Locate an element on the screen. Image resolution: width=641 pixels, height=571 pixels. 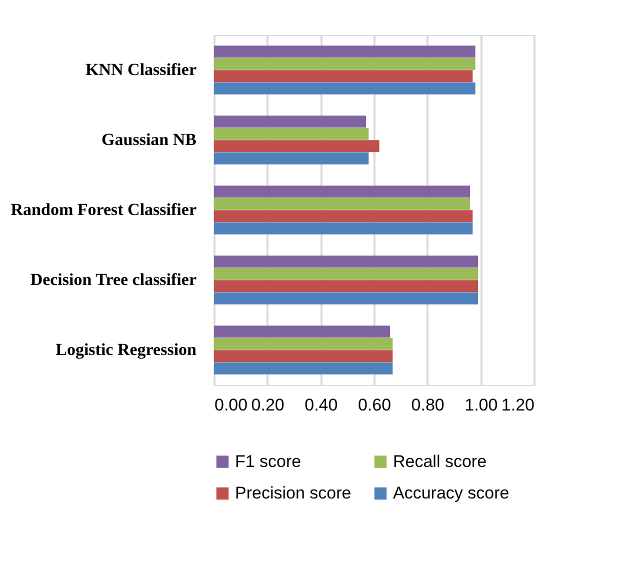
x-tick-label: 1.00 is located at coordinates (481, 405).